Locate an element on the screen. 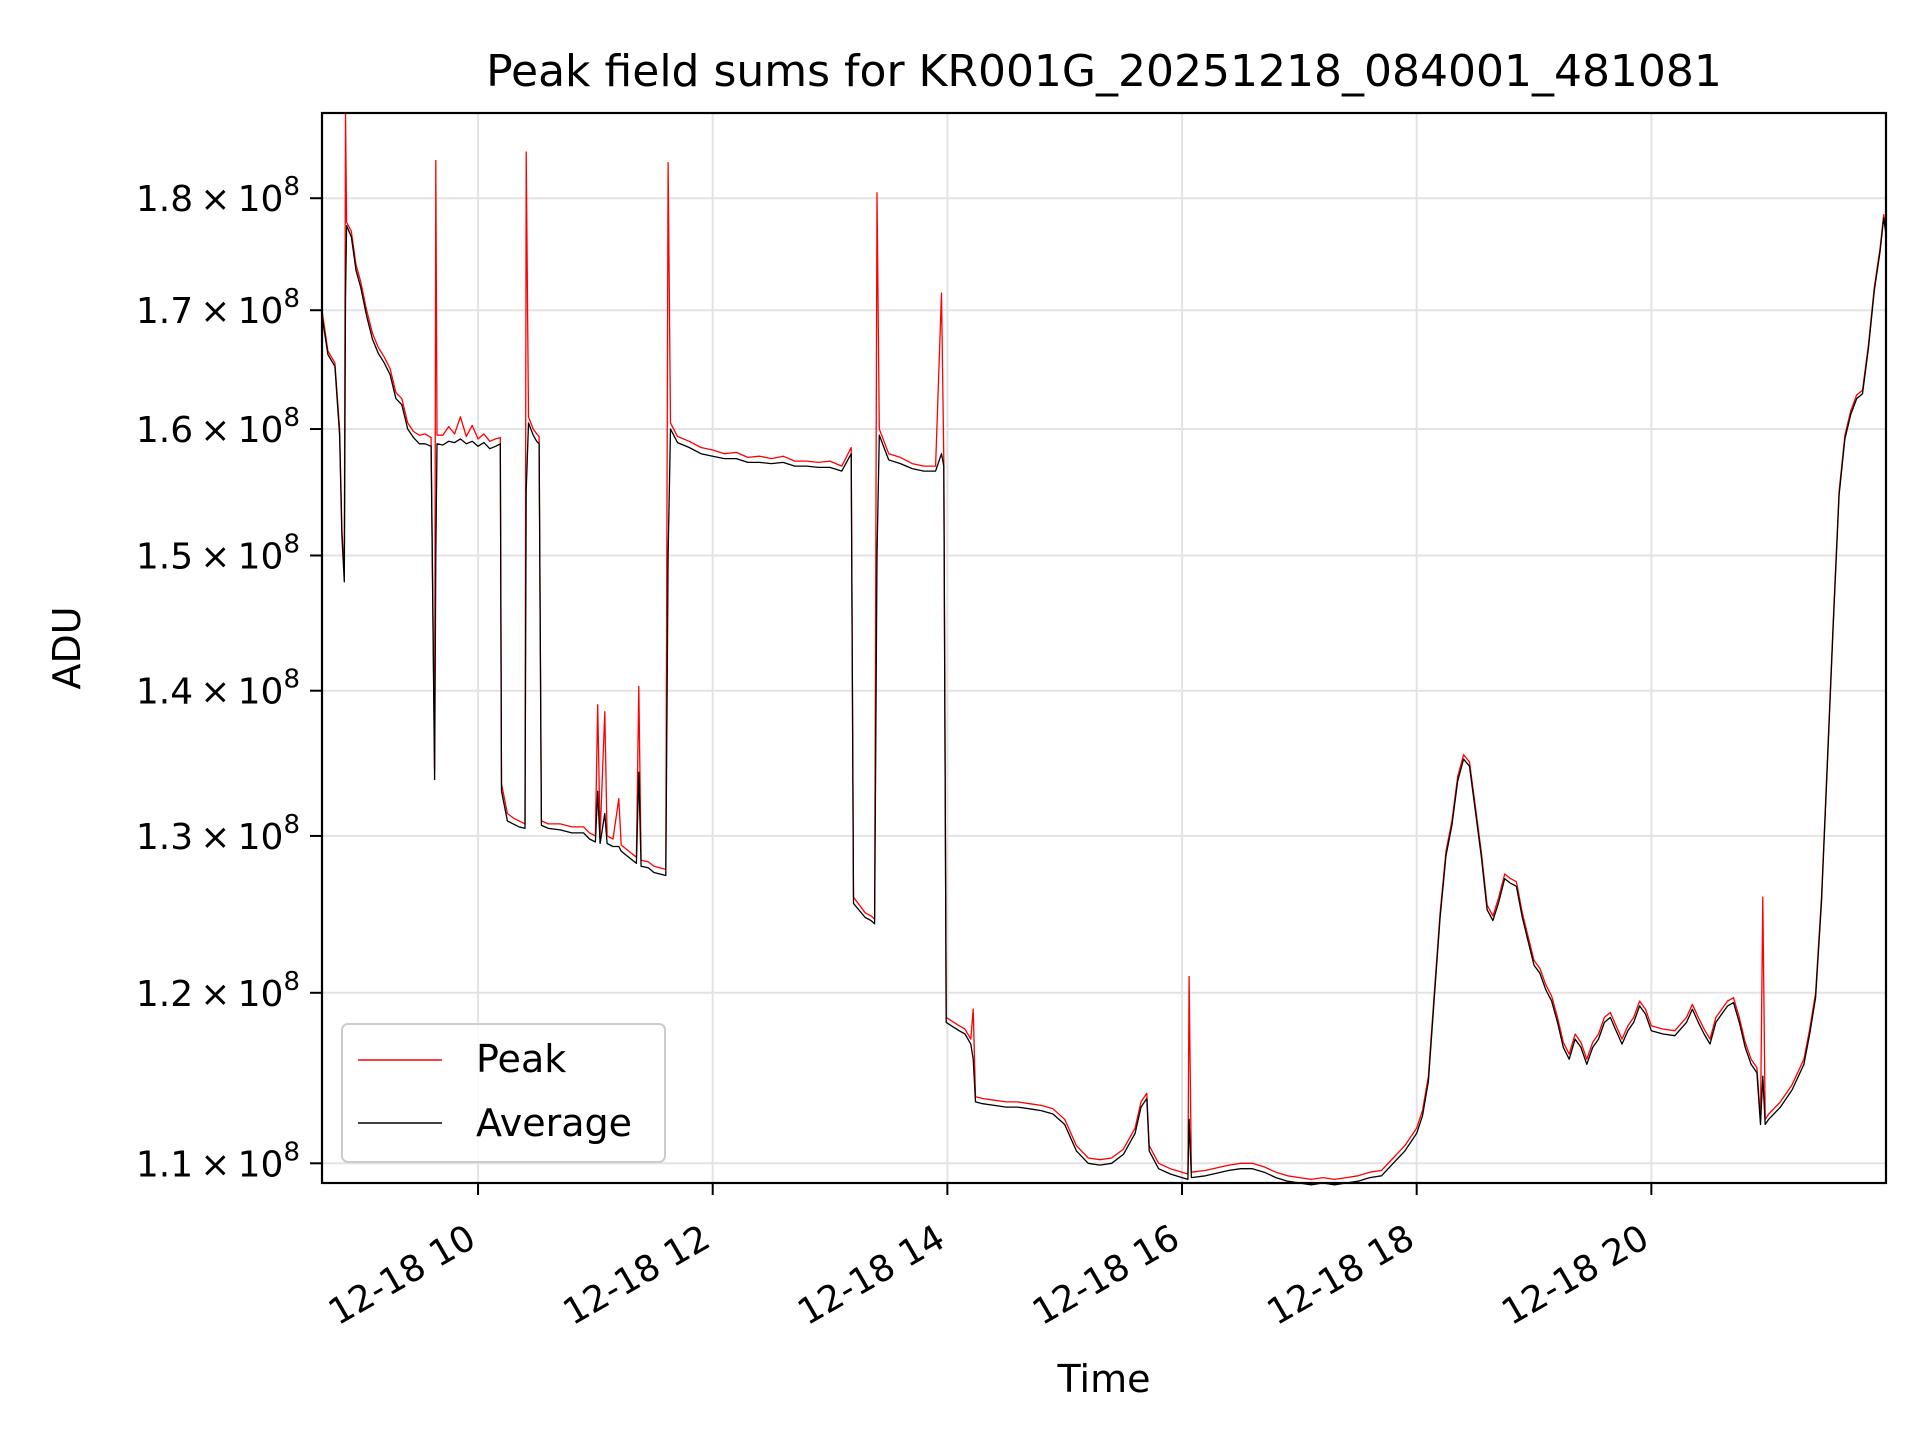 This screenshot has height=1440, width=1920. y-tick-label: 1.4 × 108 is located at coordinates (218, 689).